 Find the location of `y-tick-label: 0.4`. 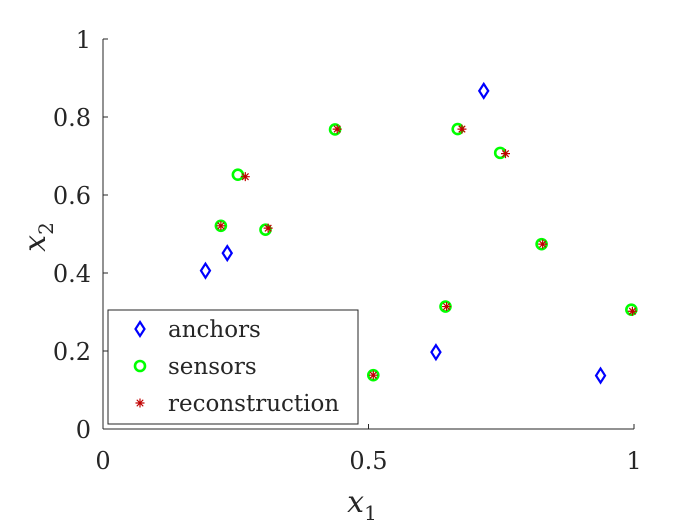

y-tick-label: 0.4 is located at coordinates (72, 274).